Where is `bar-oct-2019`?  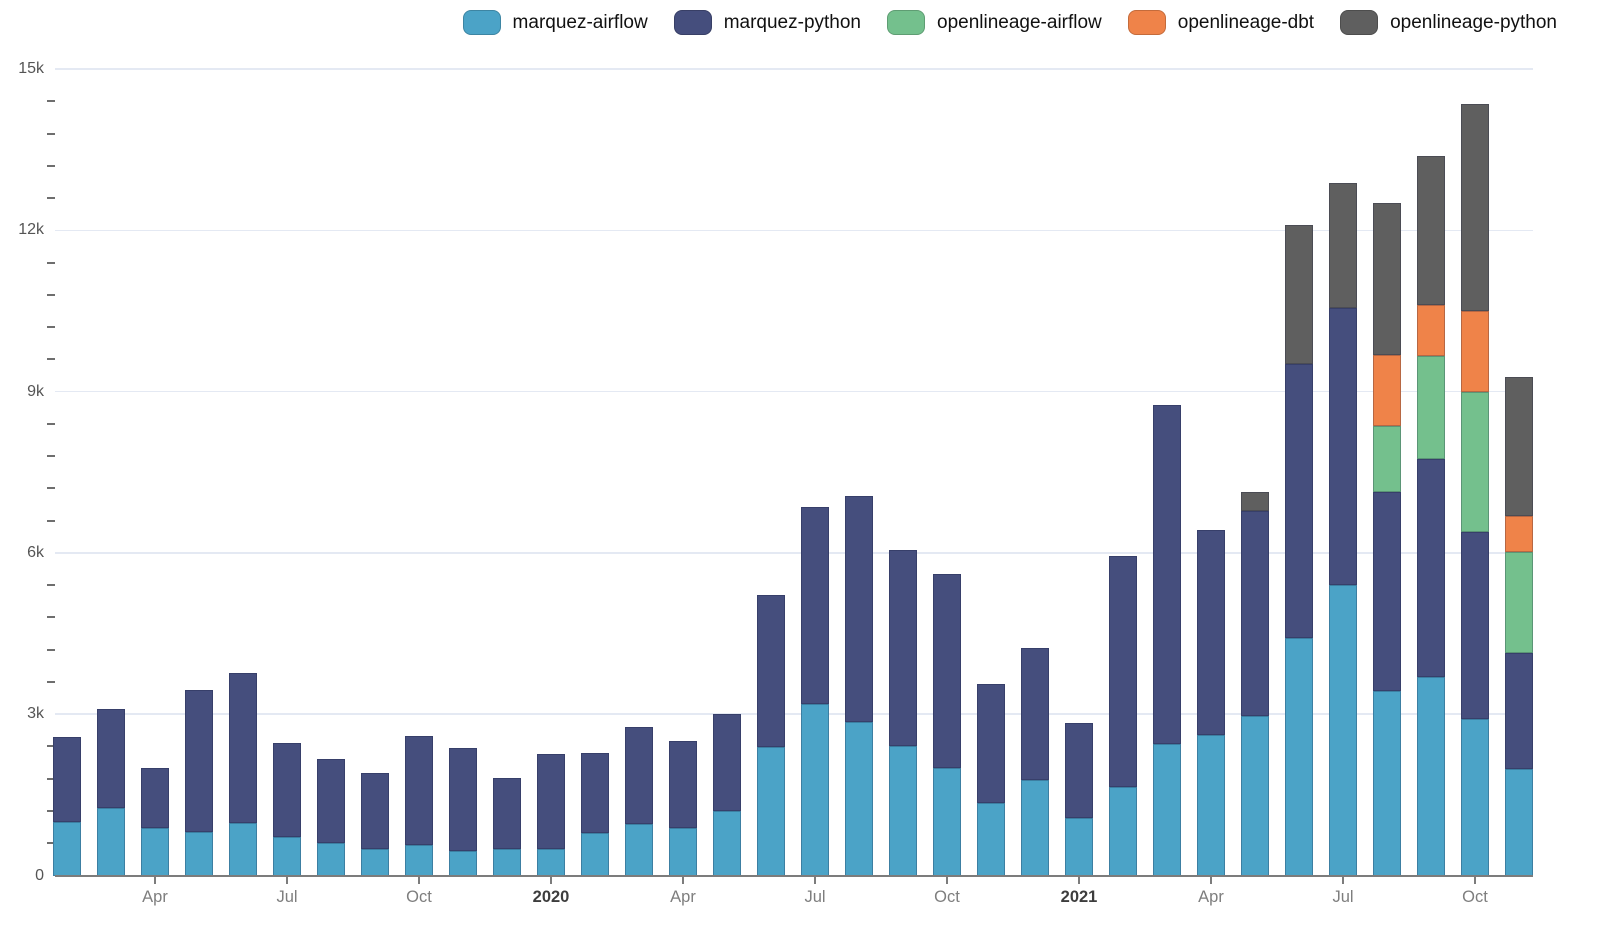 bar-oct-2019 is located at coordinates (419, 472).